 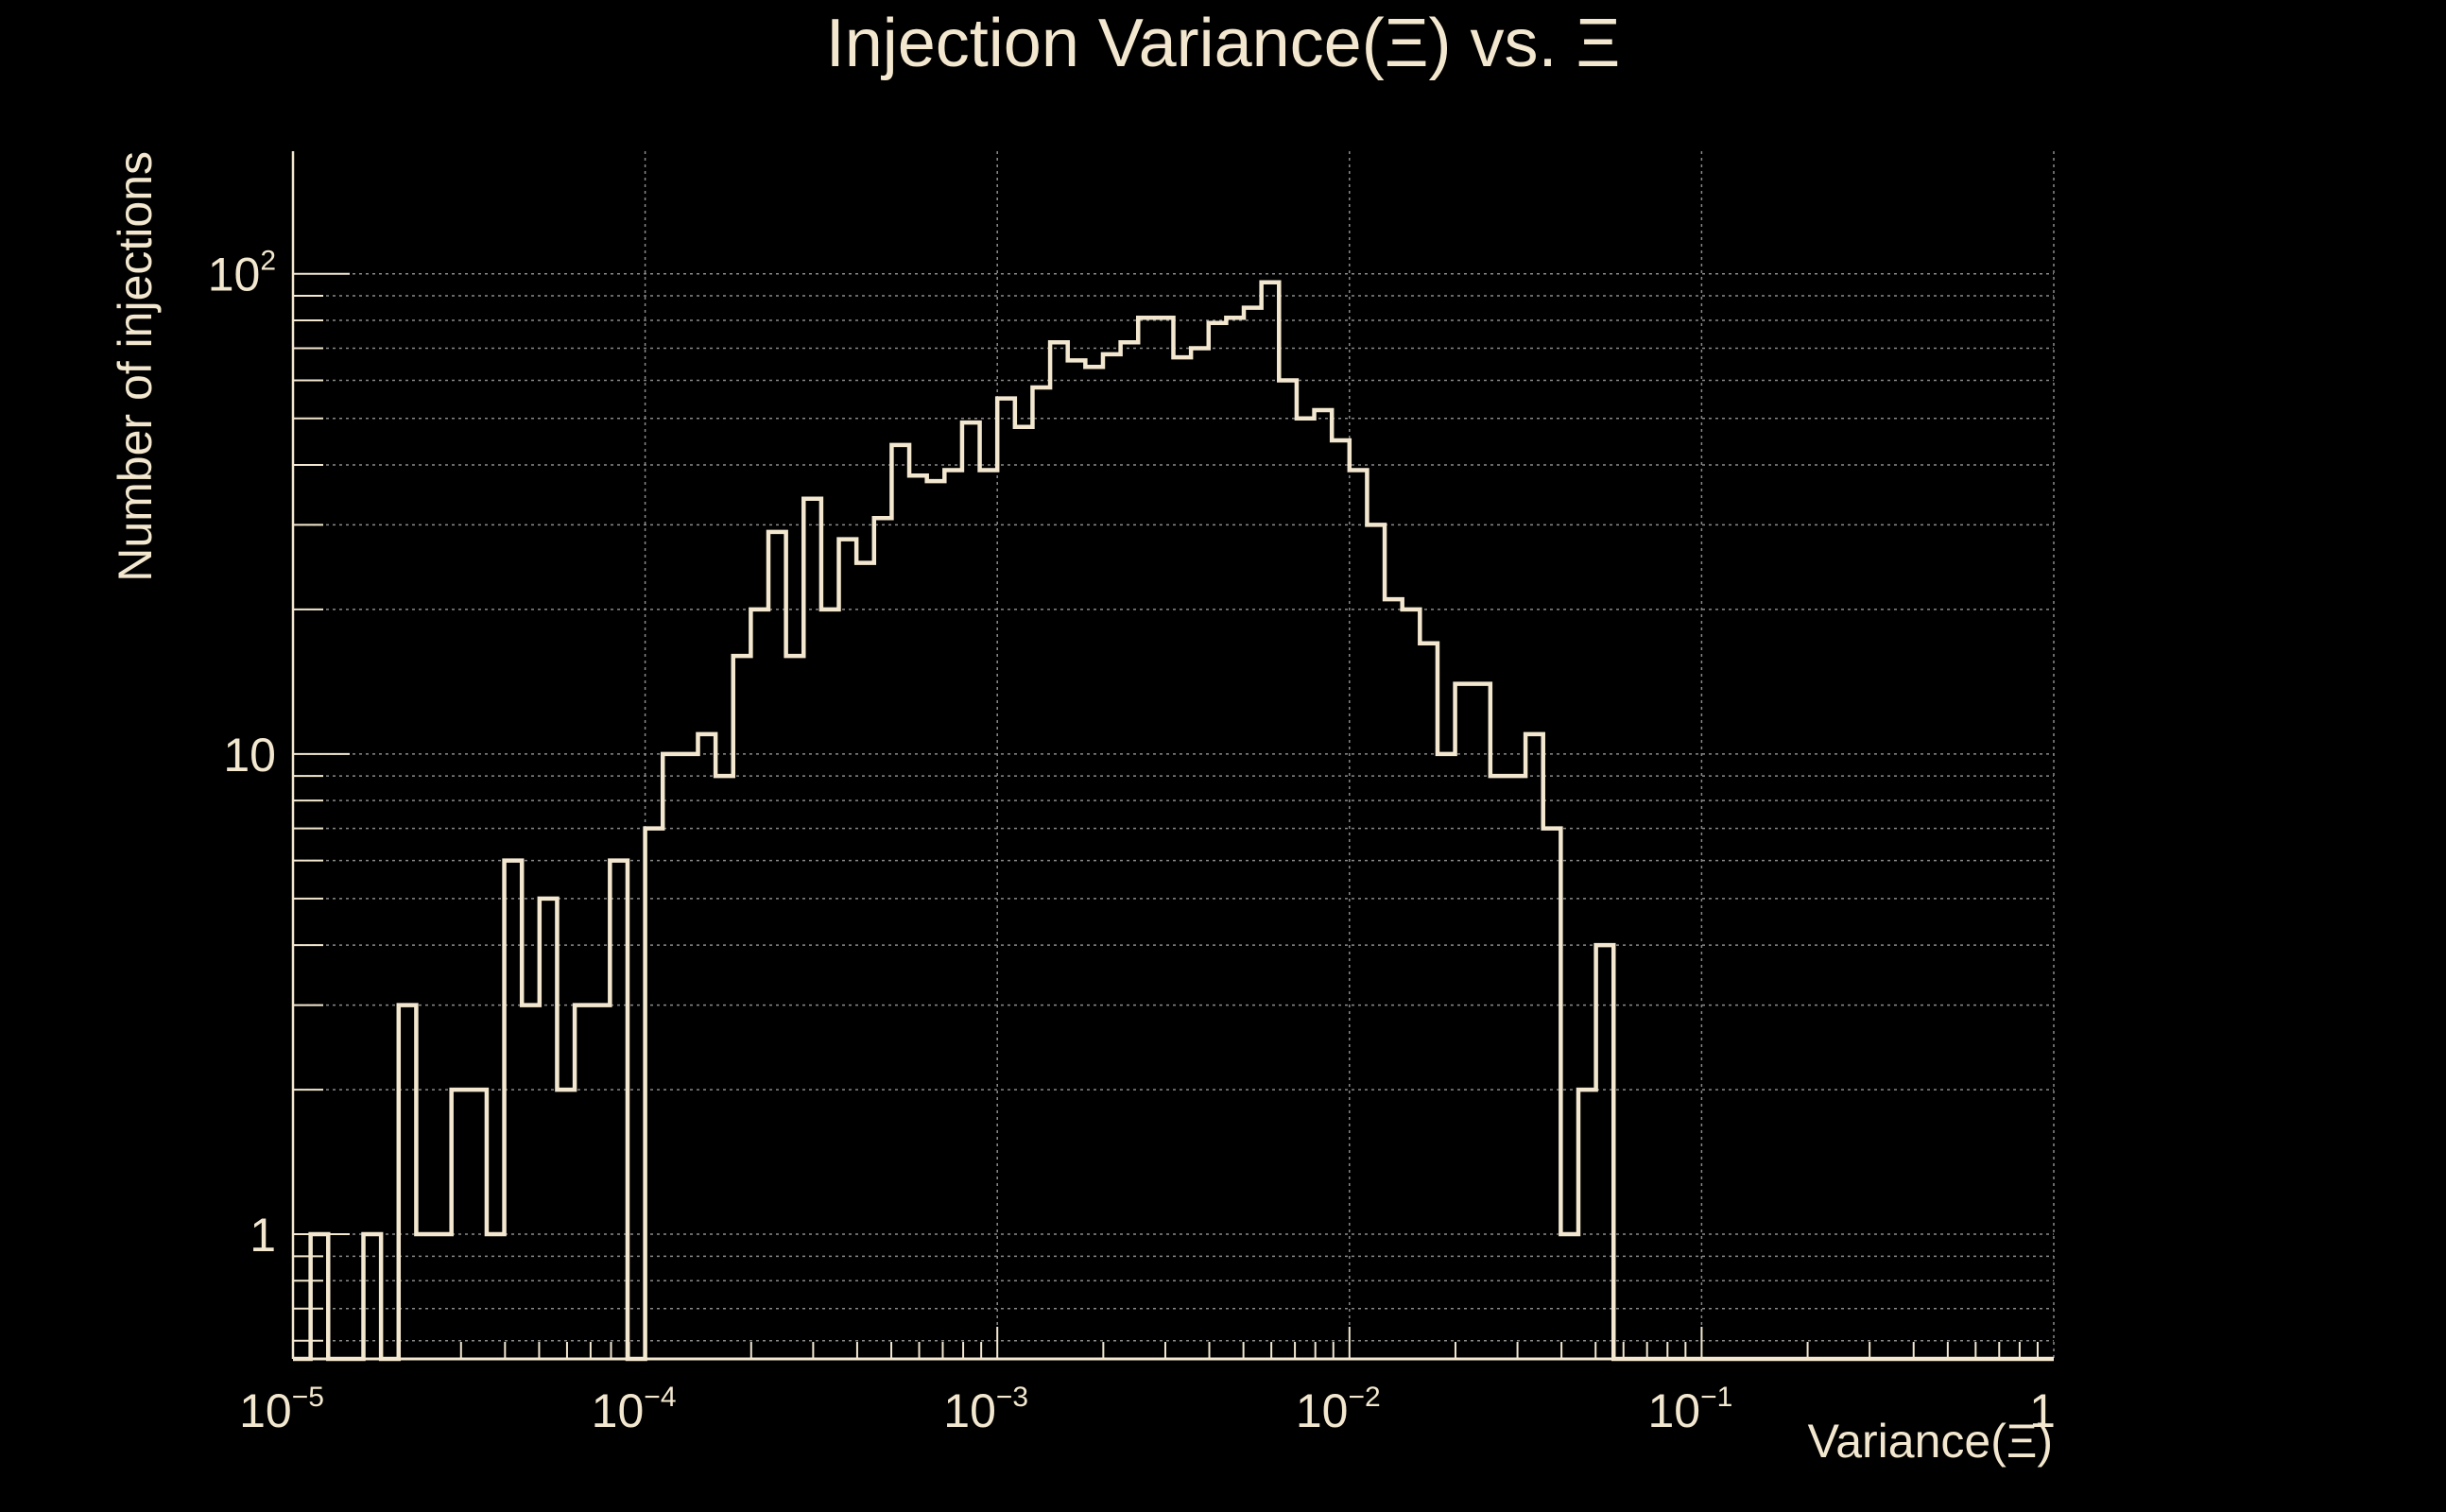 I want to click on y-tick-label: 10, so click(x=249, y=755).